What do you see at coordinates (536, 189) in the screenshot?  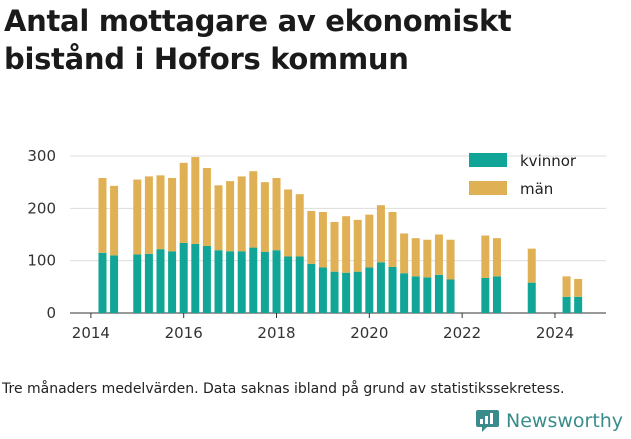 I see `legend-label-man: män` at bounding box center [536, 189].